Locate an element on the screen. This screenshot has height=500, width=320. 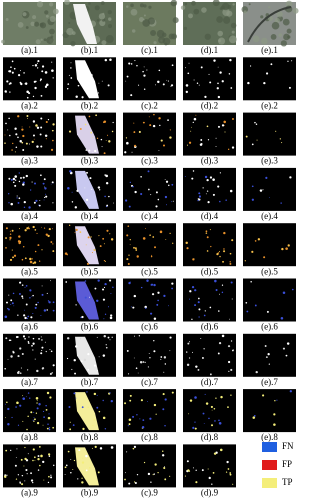
panel: (b).4 is located at coordinates (89, 194).